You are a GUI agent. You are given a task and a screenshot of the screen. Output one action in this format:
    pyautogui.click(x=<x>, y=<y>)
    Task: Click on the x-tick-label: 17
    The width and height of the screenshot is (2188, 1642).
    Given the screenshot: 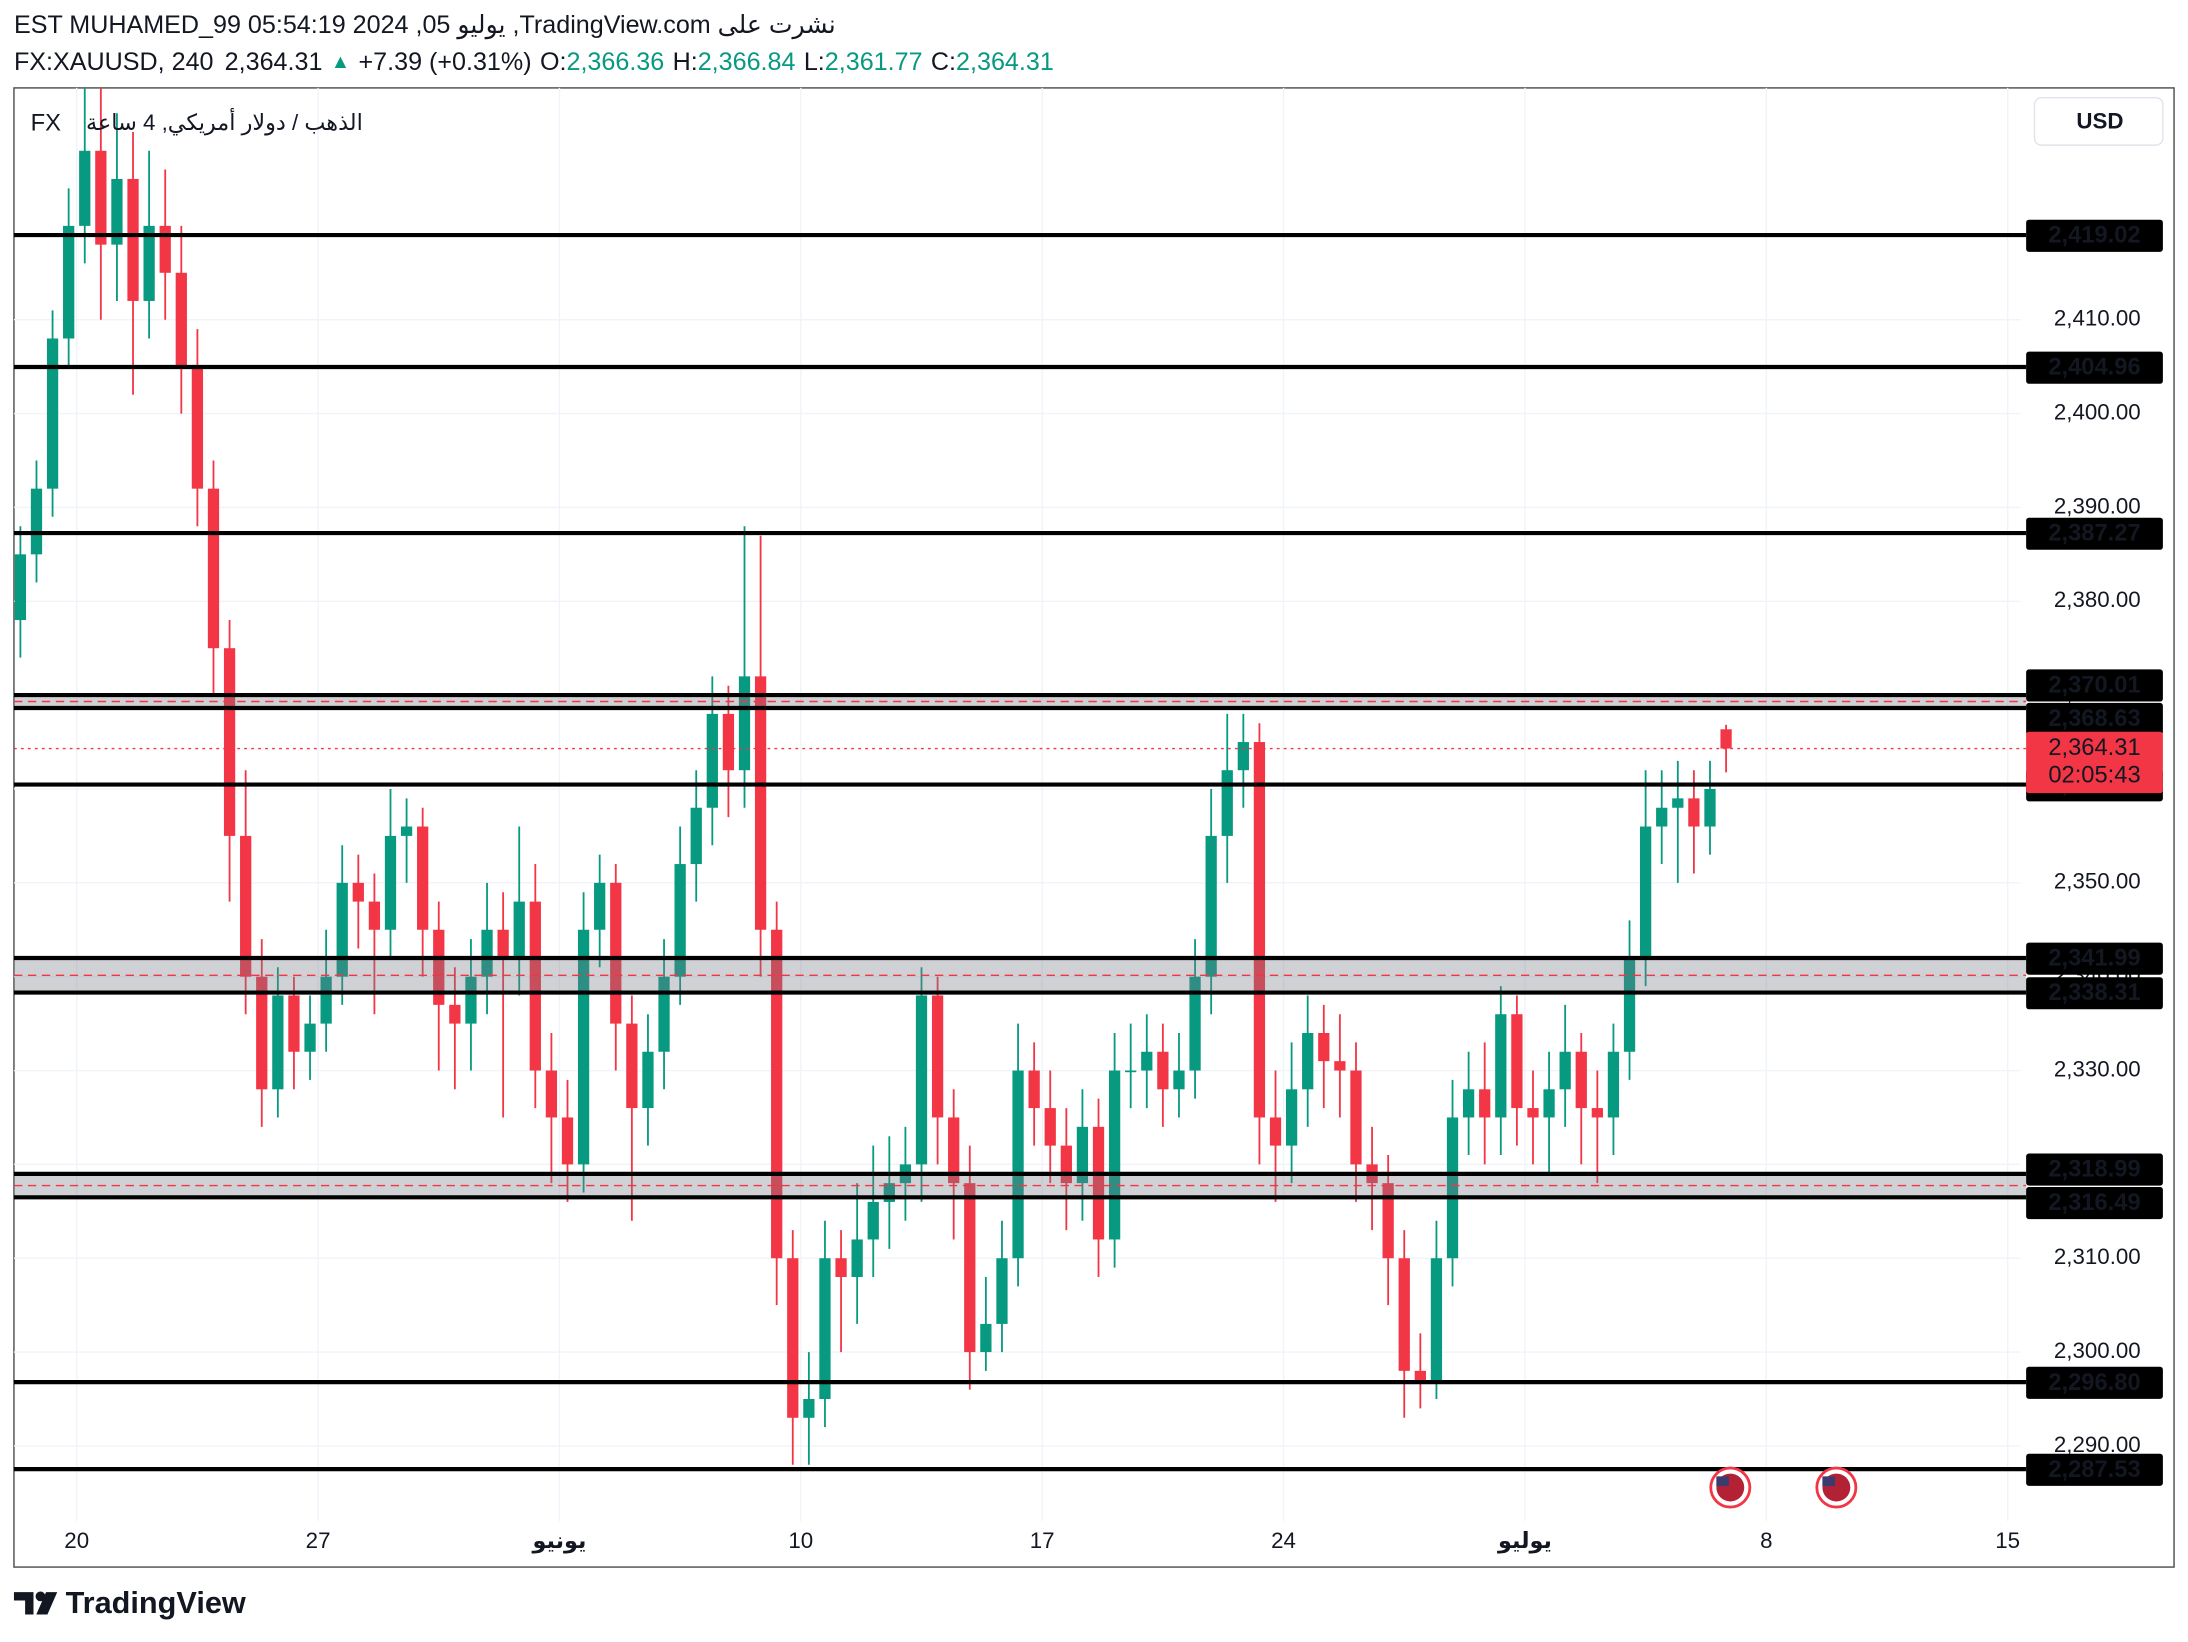 What is the action you would take?
    pyautogui.click(x=1042, y=1540)
    